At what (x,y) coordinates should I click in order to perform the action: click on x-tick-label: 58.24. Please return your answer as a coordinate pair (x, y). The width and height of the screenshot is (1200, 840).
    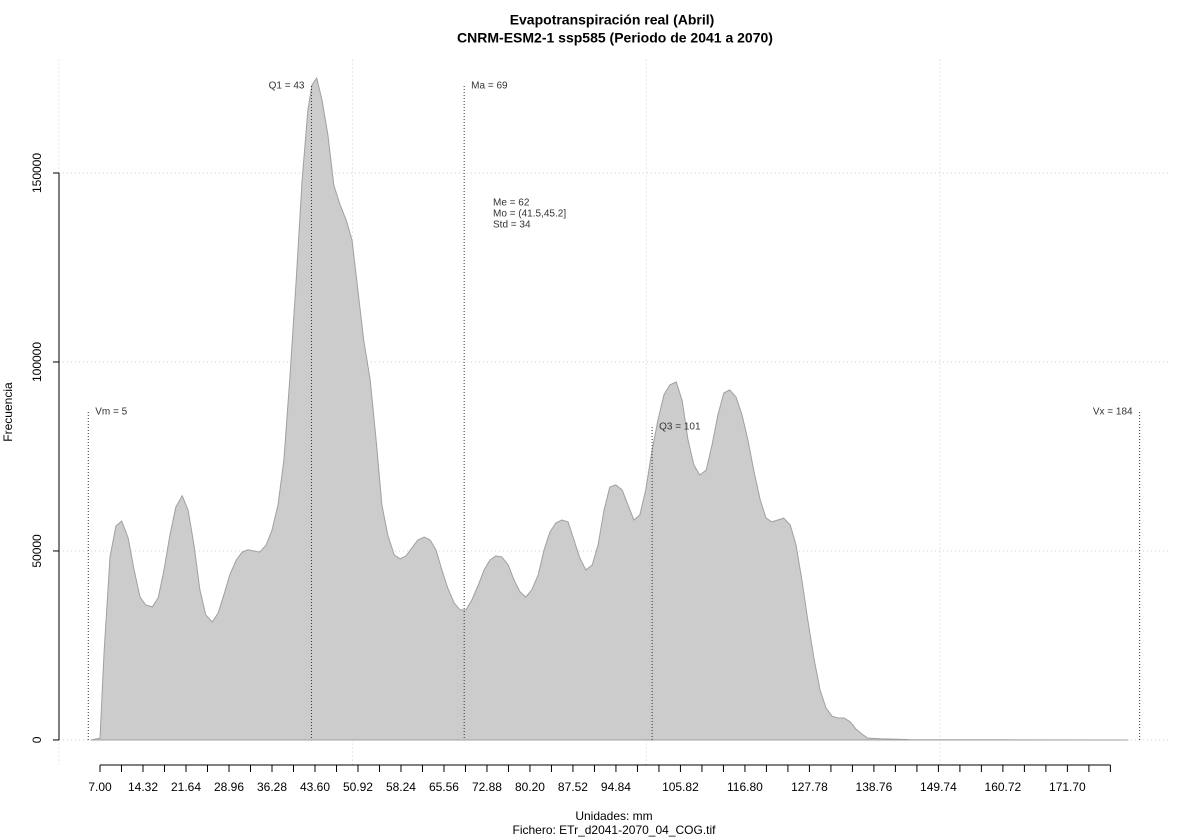
    Looking at the image, I should click on (401, 787).